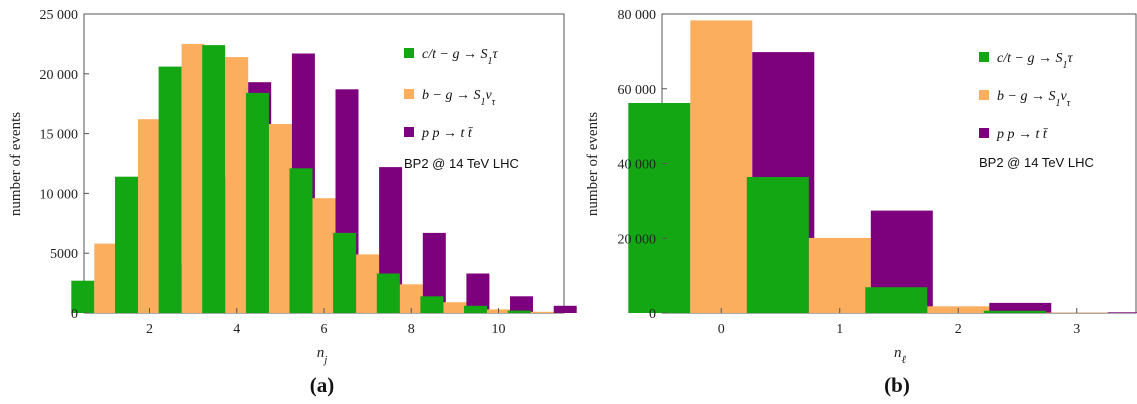 This screenshot has width=1137, height=404. I want to click on panel-label-a: (a), so click(322, 385).